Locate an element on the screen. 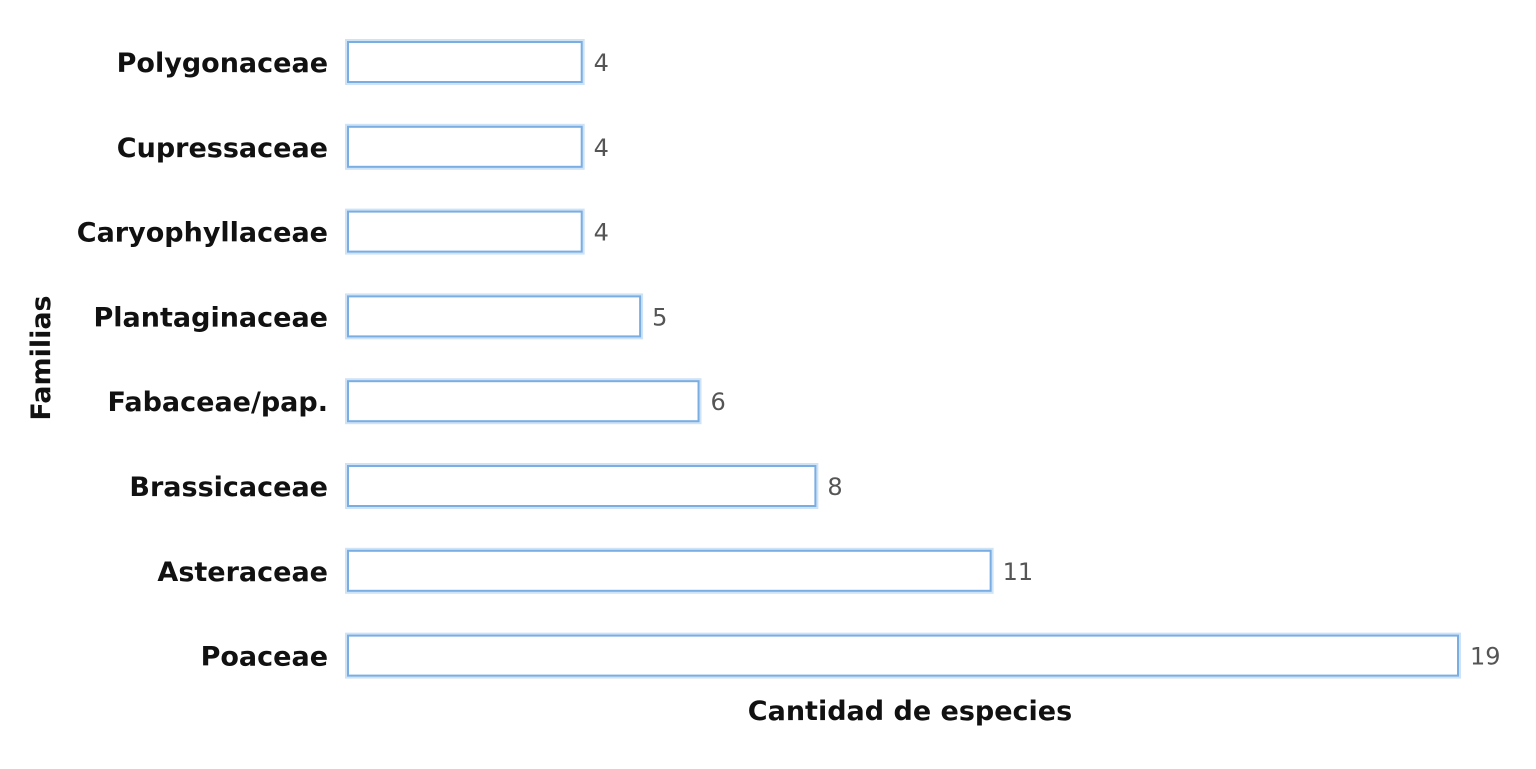 Image resolution: width=1536 pixels, height=769 pixels. bar-polygonaceae is located at coordinates (465, 62).